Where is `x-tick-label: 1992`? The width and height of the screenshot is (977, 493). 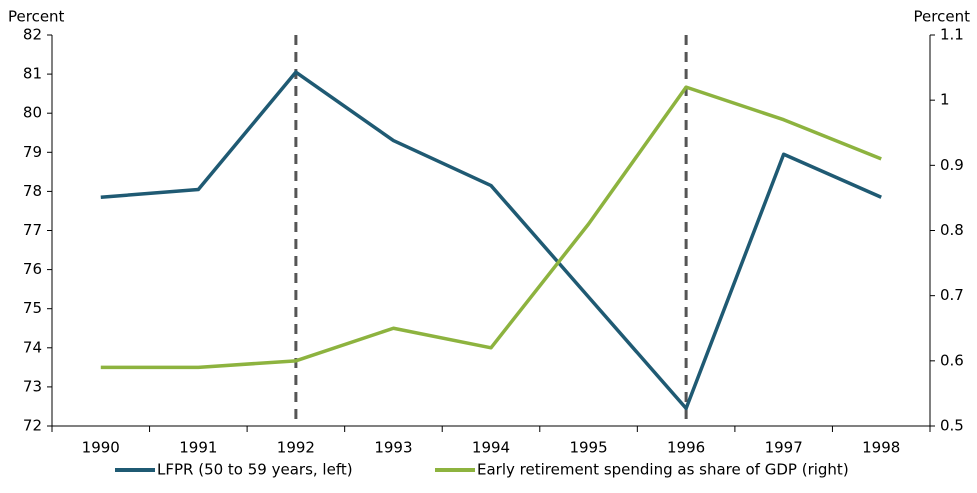 x-tick-label: 1992 is located at coordinates (296, 448).